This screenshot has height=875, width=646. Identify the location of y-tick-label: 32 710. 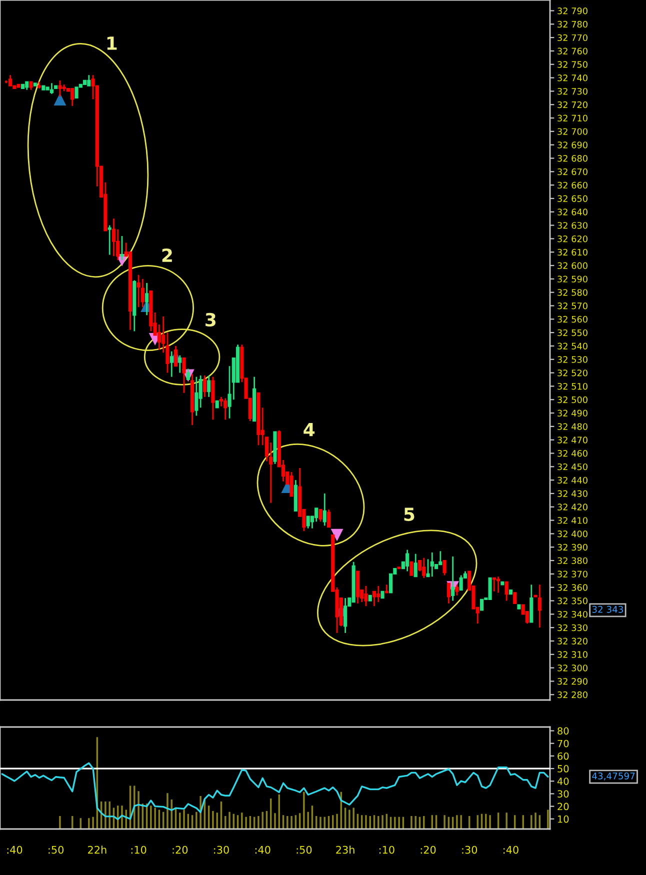
(573, 118).